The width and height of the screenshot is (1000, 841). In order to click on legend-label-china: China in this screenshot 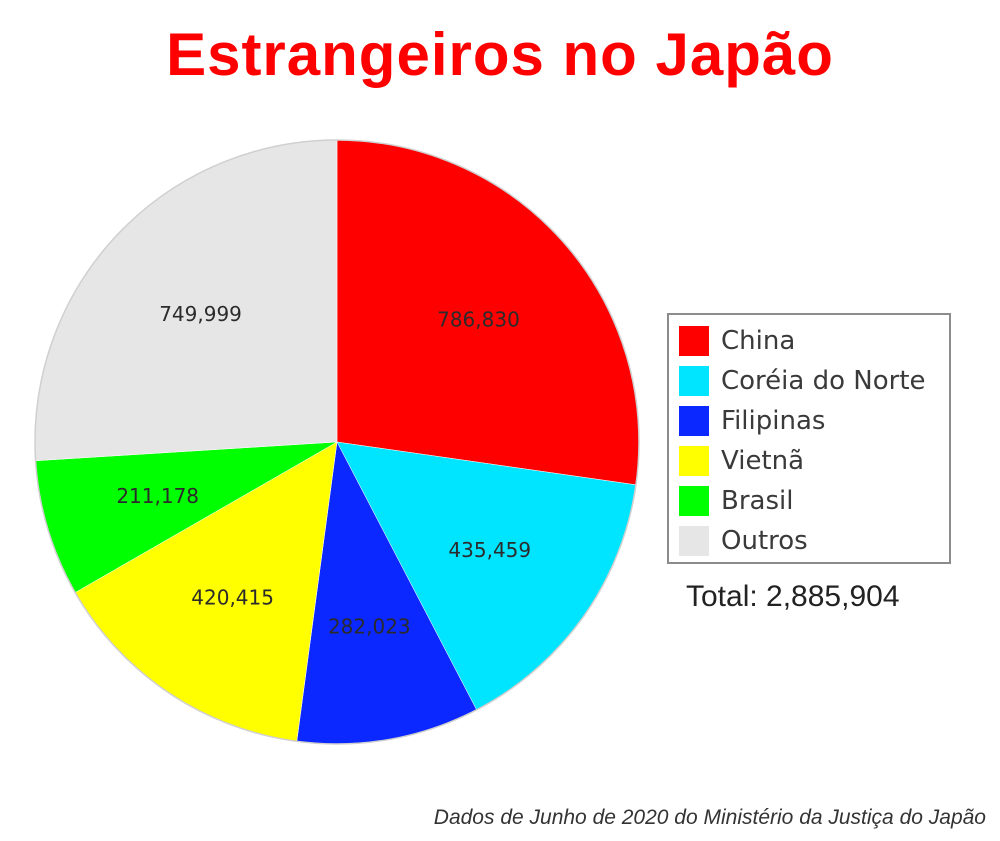, I will do `click(758, 341)`.